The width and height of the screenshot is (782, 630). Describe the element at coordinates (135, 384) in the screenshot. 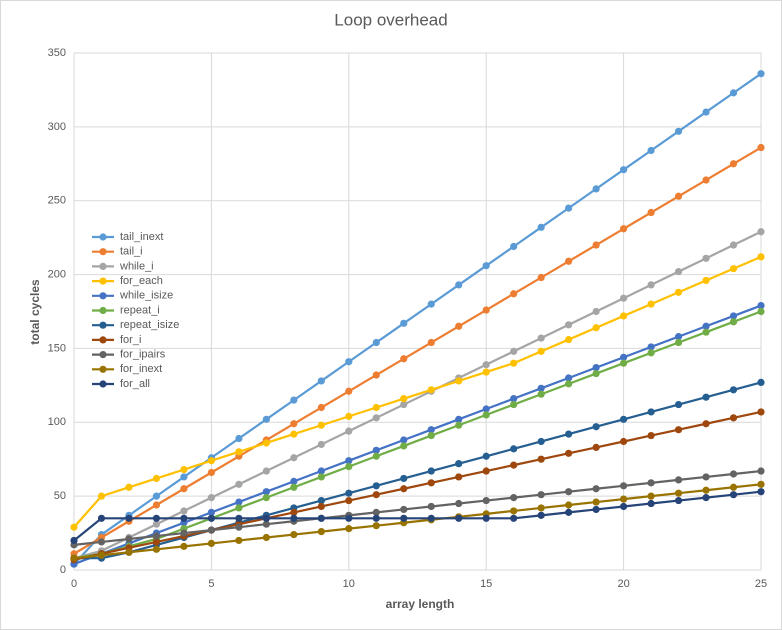

I see `legend-label: for_all` at that location.